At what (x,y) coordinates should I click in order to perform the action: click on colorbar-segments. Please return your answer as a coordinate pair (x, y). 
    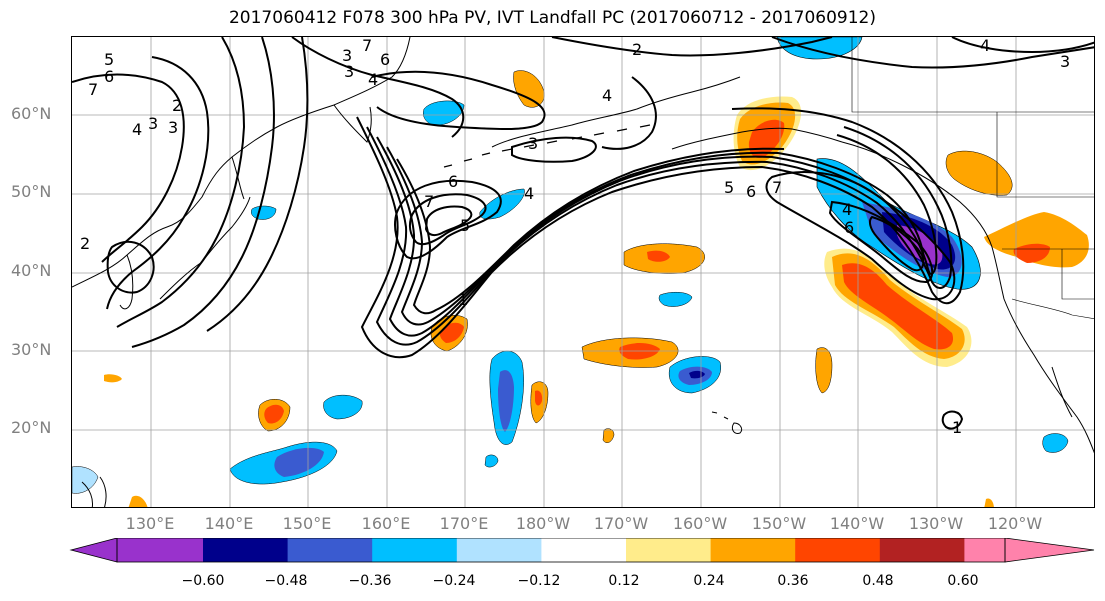
    Looking at the image, I should click on (582, 550).